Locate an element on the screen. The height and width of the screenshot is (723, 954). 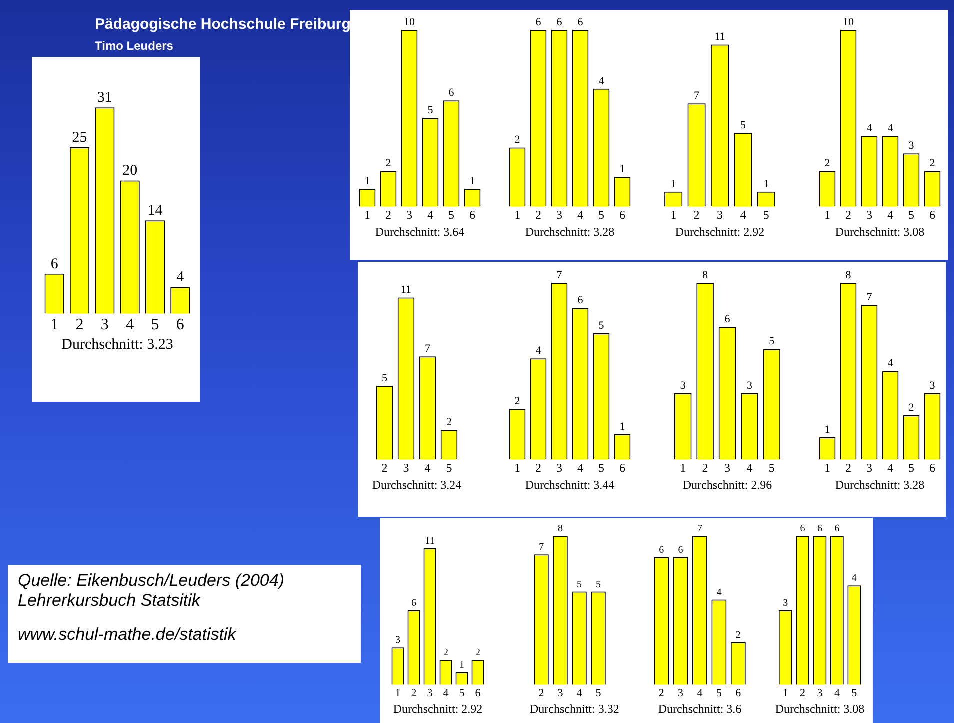
text: Durchschnitt: 3.64 is located at coordinates (420, 232).